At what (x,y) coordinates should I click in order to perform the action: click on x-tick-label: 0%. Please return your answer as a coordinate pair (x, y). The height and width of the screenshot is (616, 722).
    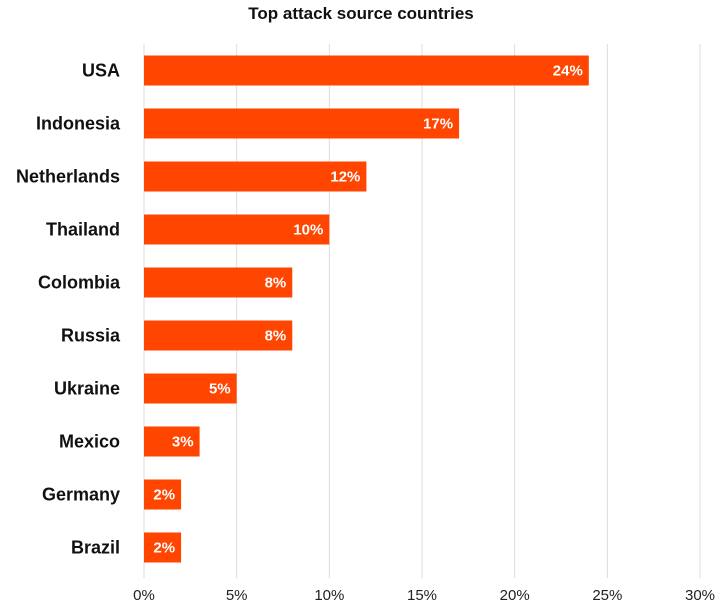
    Looking at the image, I should click on (144, 595).